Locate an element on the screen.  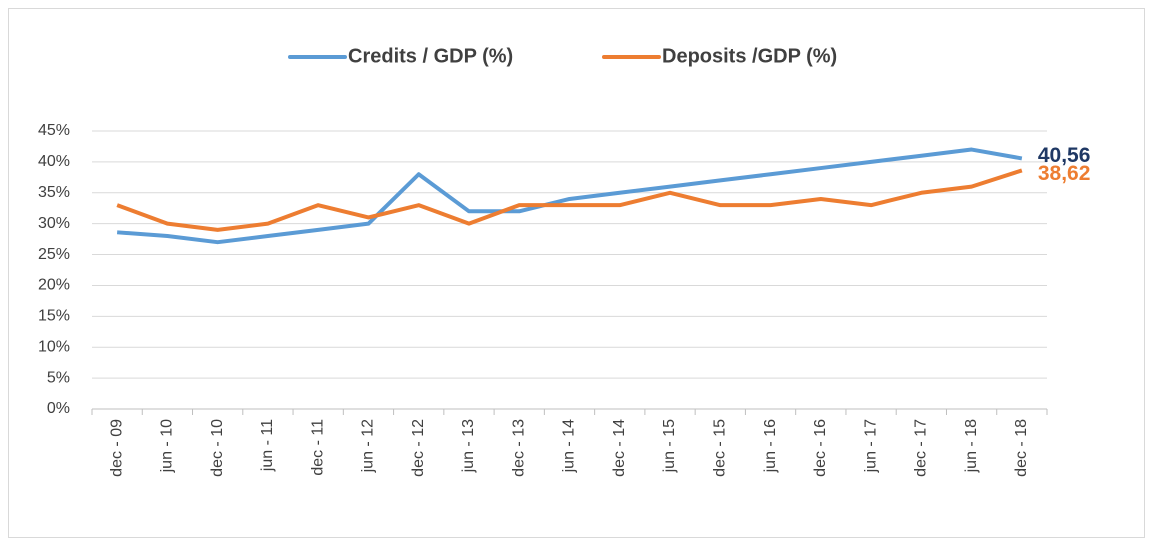
x-tick-label: jun - 11 is located at coordinates (267, 445).